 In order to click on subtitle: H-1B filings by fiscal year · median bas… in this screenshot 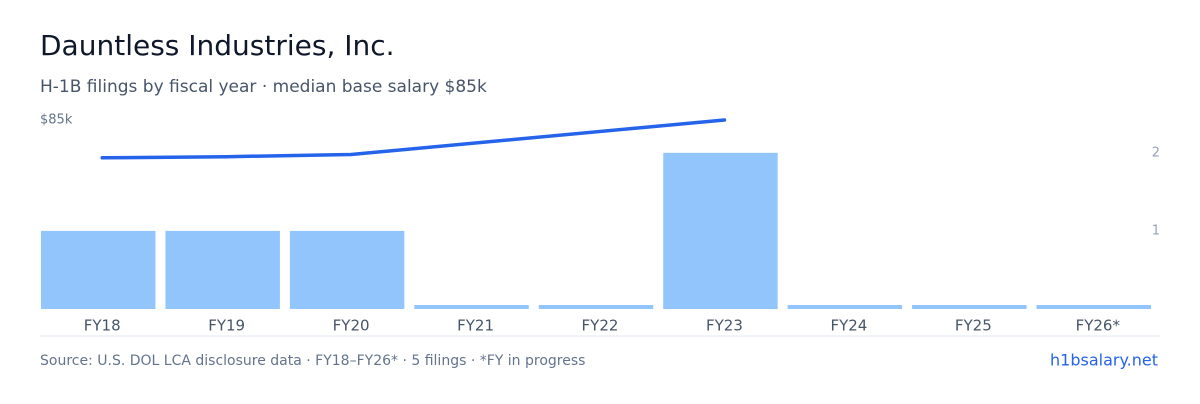, I will do `click(263, 87)`.